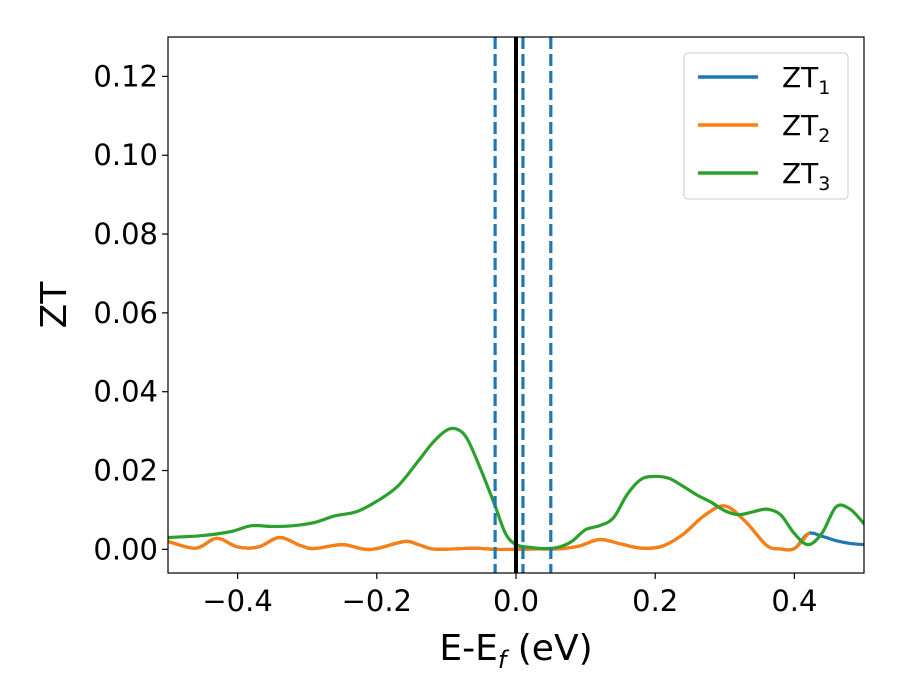  What do you see at coordinates (125, 313) in the screenshot?
I see `y-tick-label: 0.06` at bounding box center [125, 313].